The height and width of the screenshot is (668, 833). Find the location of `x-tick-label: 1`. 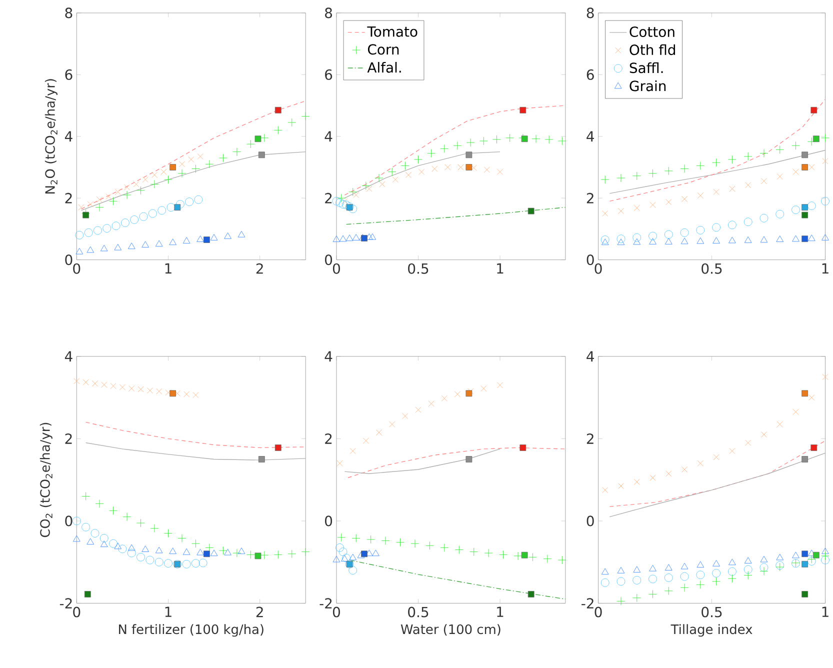

x-tick-label: 1 is located at coordinates (500, 268).